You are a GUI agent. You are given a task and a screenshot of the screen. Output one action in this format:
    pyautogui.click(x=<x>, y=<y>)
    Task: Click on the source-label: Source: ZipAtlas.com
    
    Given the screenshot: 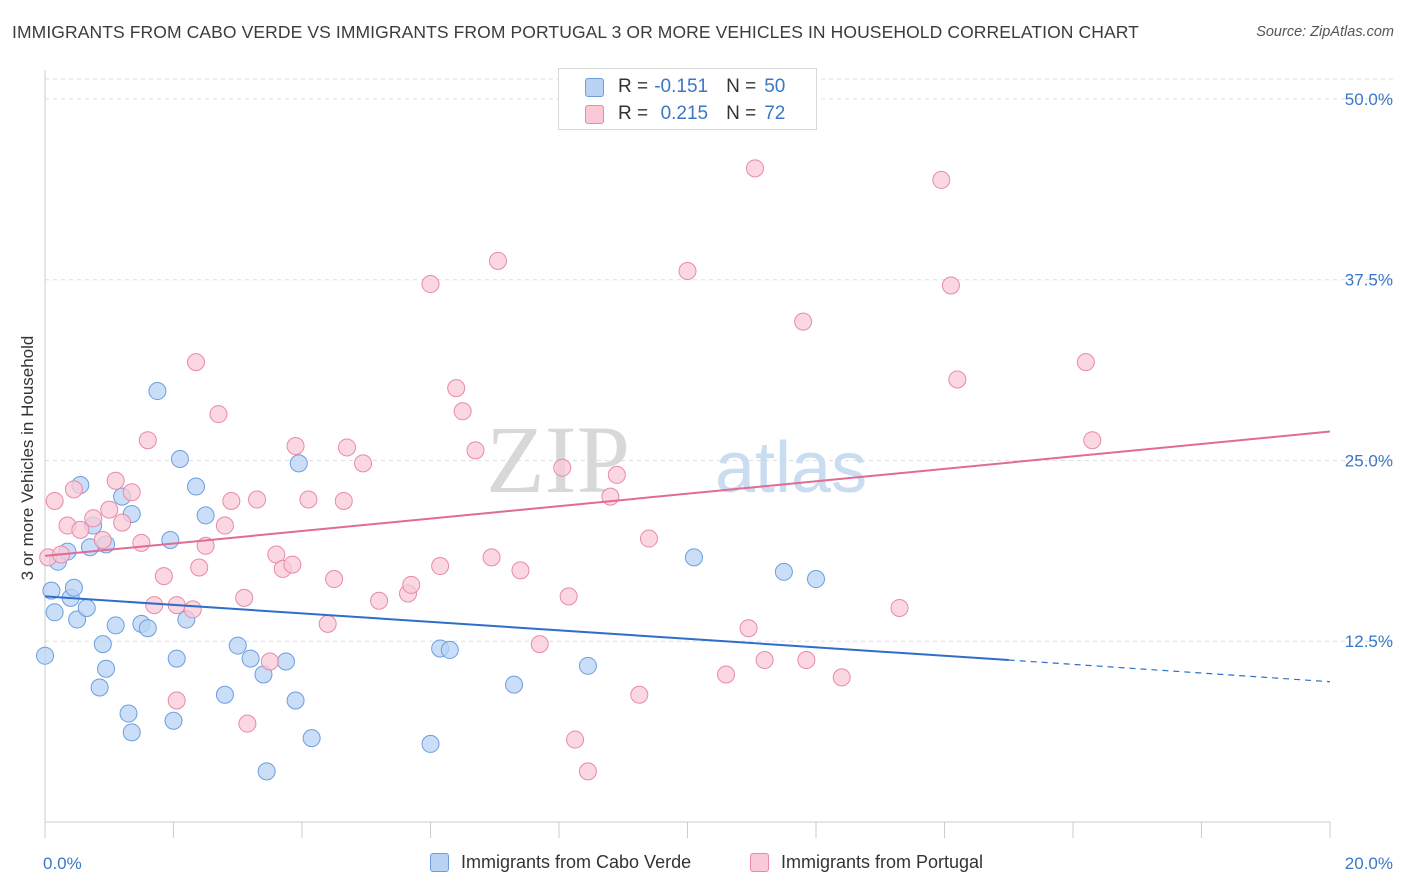 What is the action you would take?
    pyautogui.click(x=1325, y=32)
    